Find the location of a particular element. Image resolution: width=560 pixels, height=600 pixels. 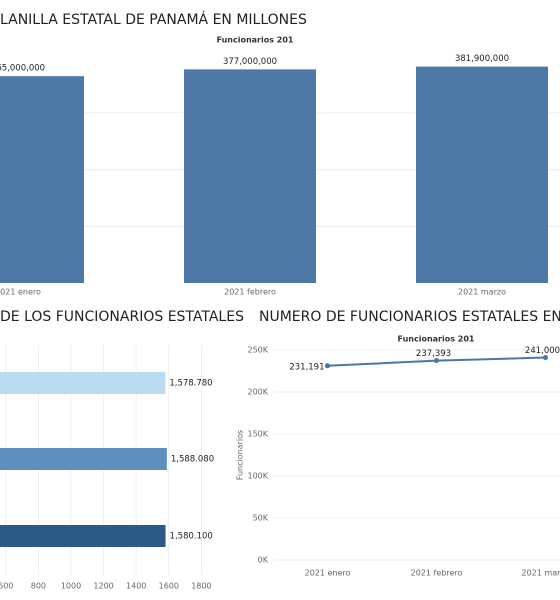

value-label: 381,900,000 is located at coordinates (482, 59).